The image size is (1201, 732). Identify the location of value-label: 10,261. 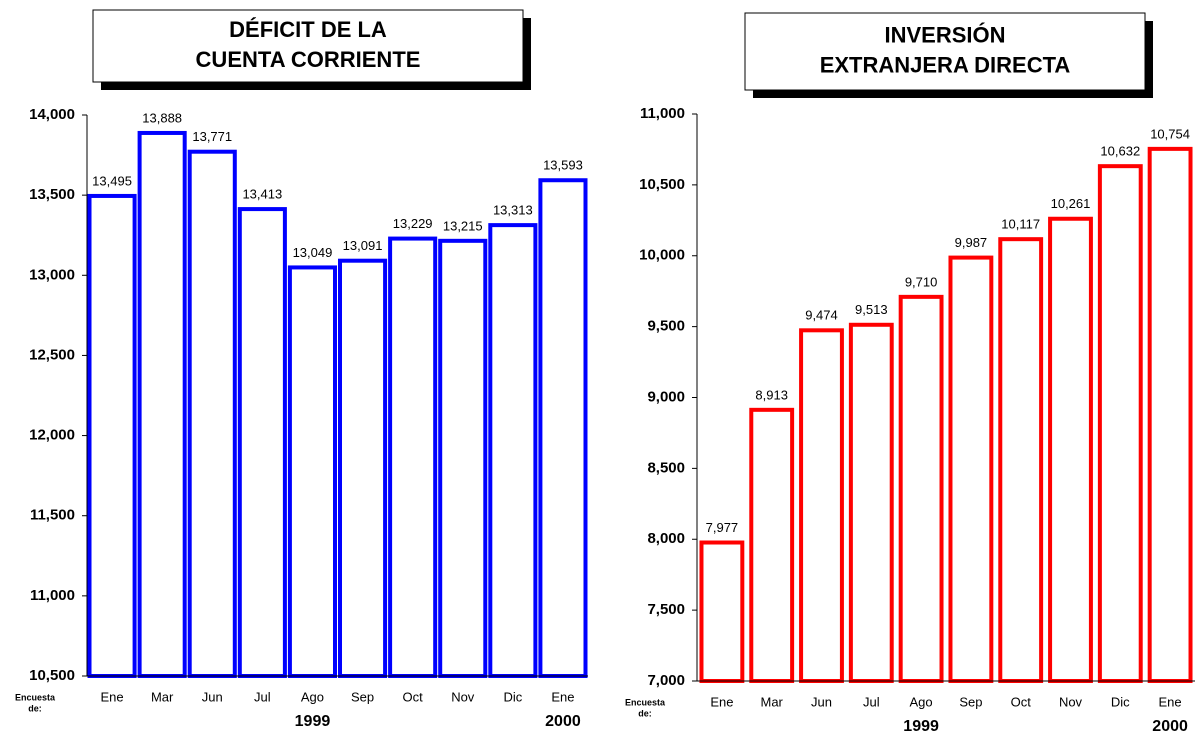
(1071, 203).